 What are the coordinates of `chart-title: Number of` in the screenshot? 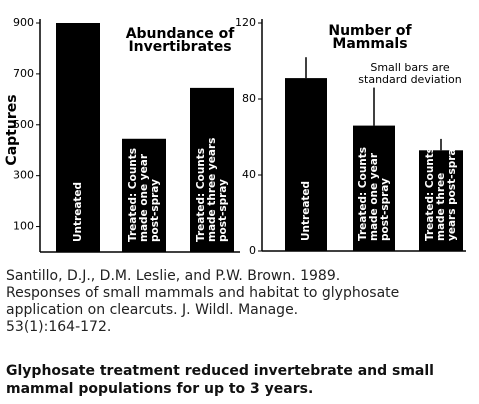 It's located at (370, 31).